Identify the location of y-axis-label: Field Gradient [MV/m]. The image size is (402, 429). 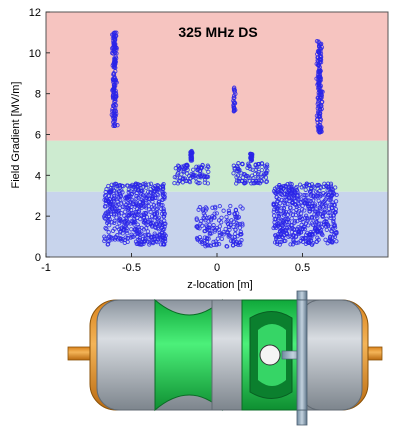
(16, 135).